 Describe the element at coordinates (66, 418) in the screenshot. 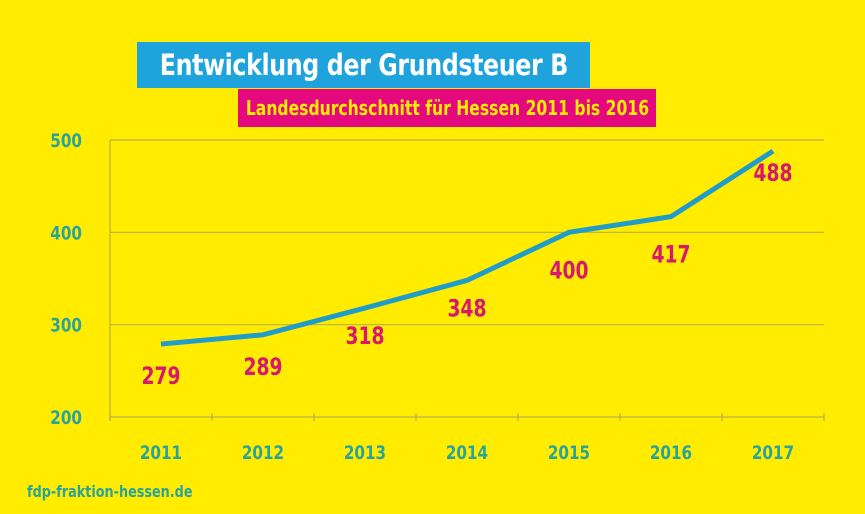

I see `y-tick-label-200: 200` at that location.